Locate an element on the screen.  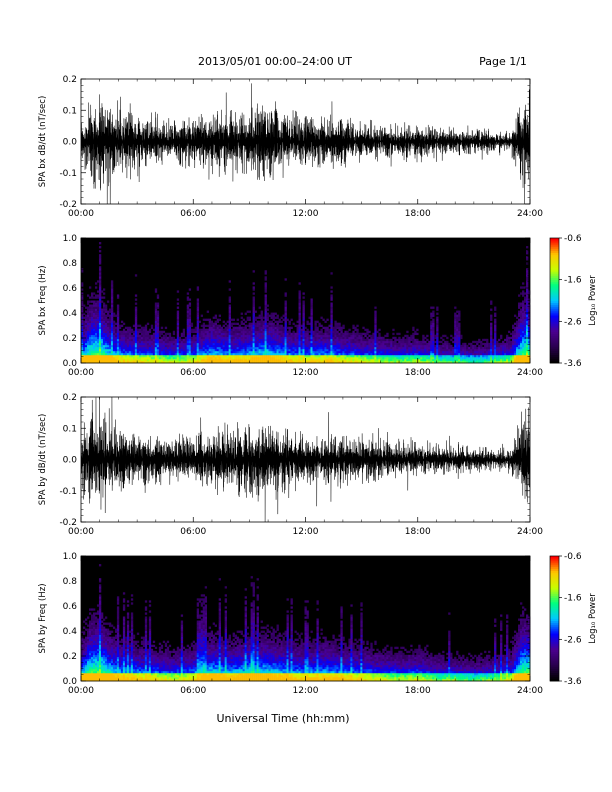
colorbar-swatch is located at coordinates (554, 258).